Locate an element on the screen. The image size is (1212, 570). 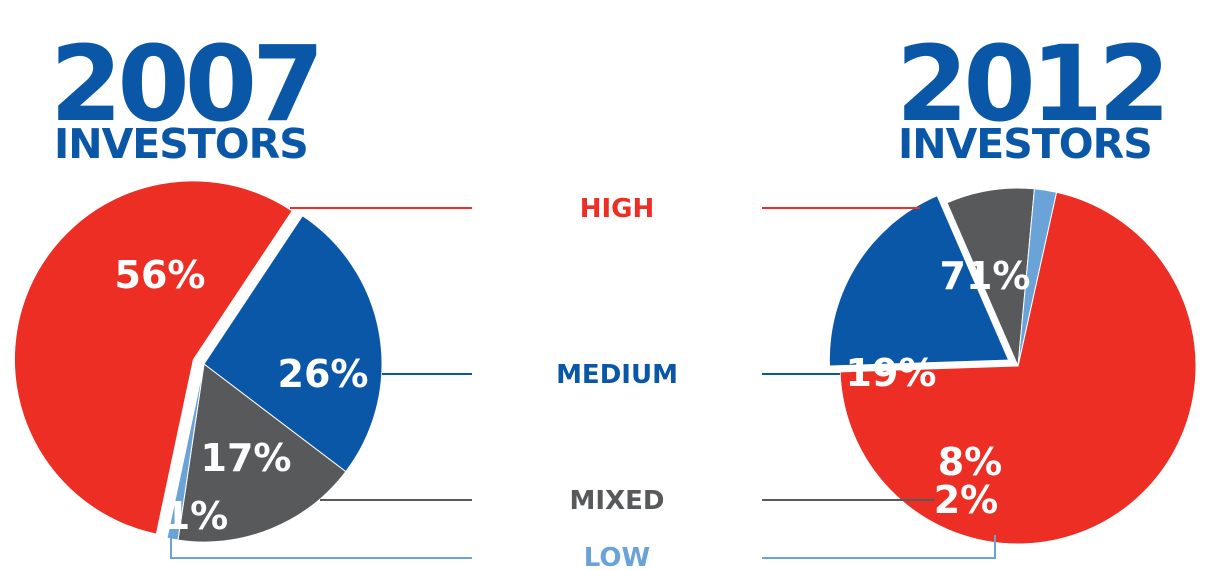
data-label-medium: 19% is located at coordinates (891, 373).